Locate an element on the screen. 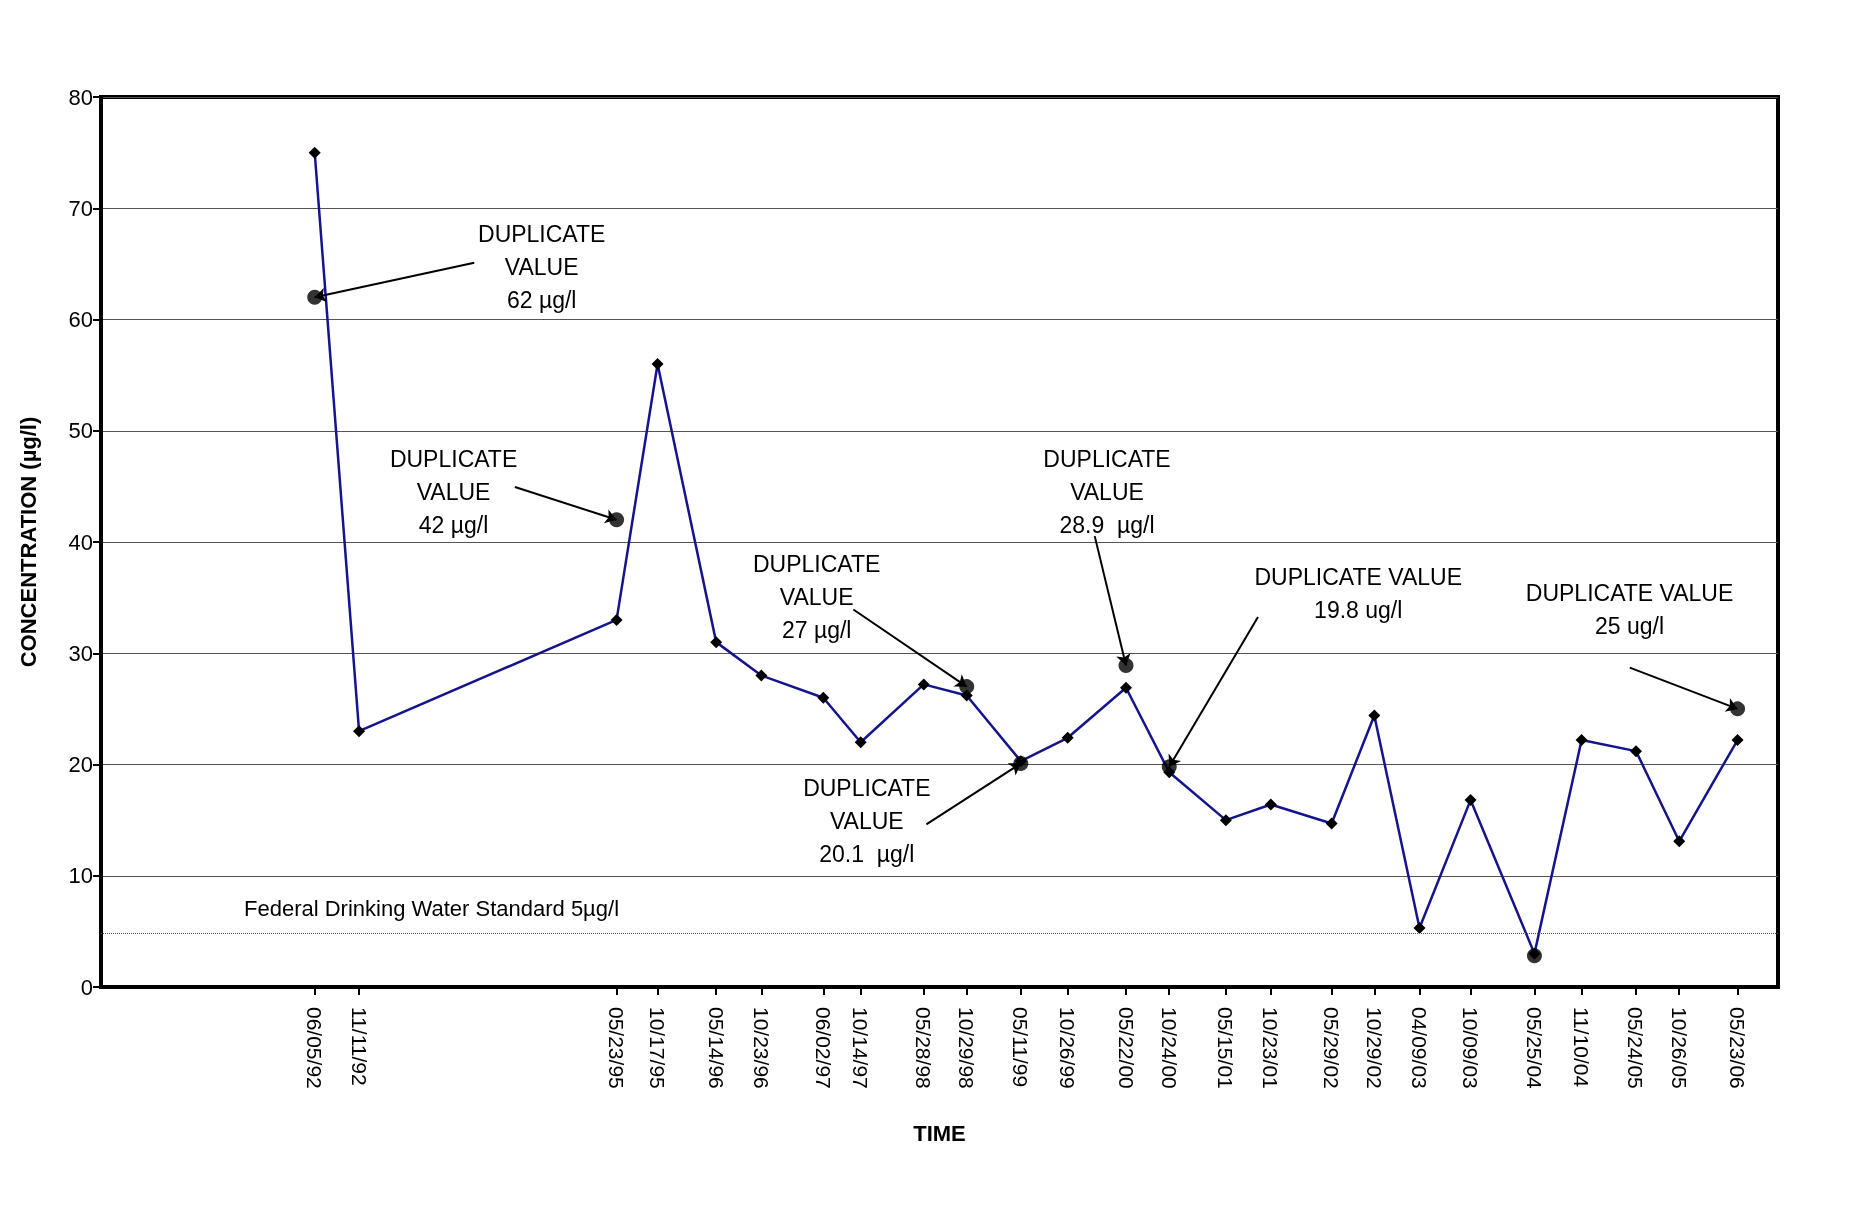  x-tick-label: 10/17/95 is located at coordinates (658, 1048).